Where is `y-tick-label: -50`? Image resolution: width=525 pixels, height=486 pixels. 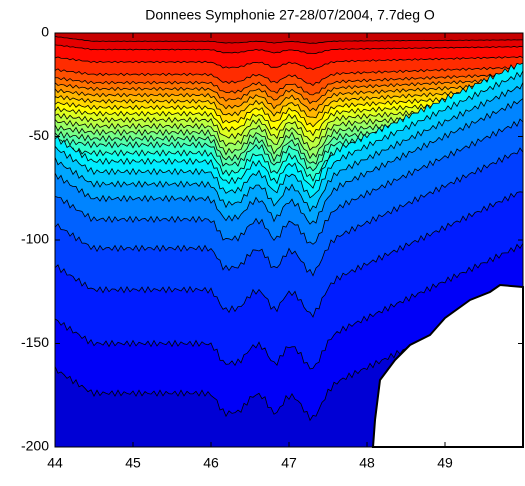 y-tick-label: -50 is located at coordinates (39, 135).